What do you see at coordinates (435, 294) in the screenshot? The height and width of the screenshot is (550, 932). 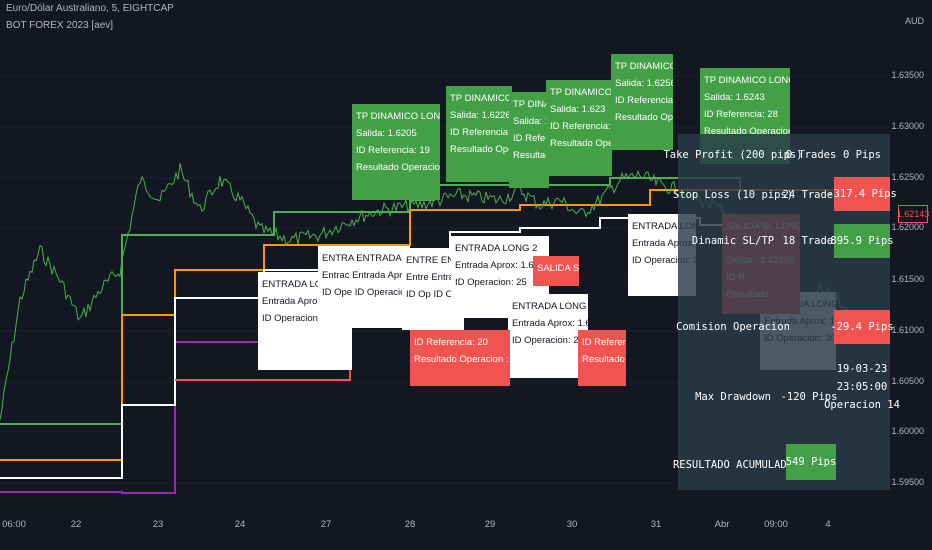 I see `trade-label-line: ID Op ID Opera` at bounding box center [435, 294].